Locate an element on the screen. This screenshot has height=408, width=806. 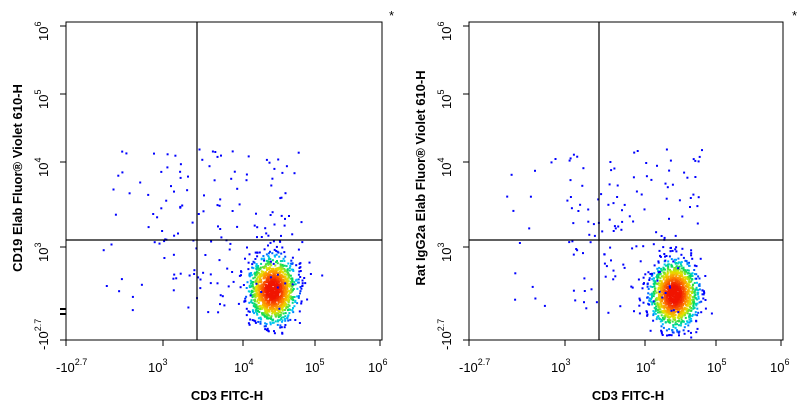
left-x-axis: -102.7 103 104 105 106 CD3 FITC-H is located at coordinates (221, 371).